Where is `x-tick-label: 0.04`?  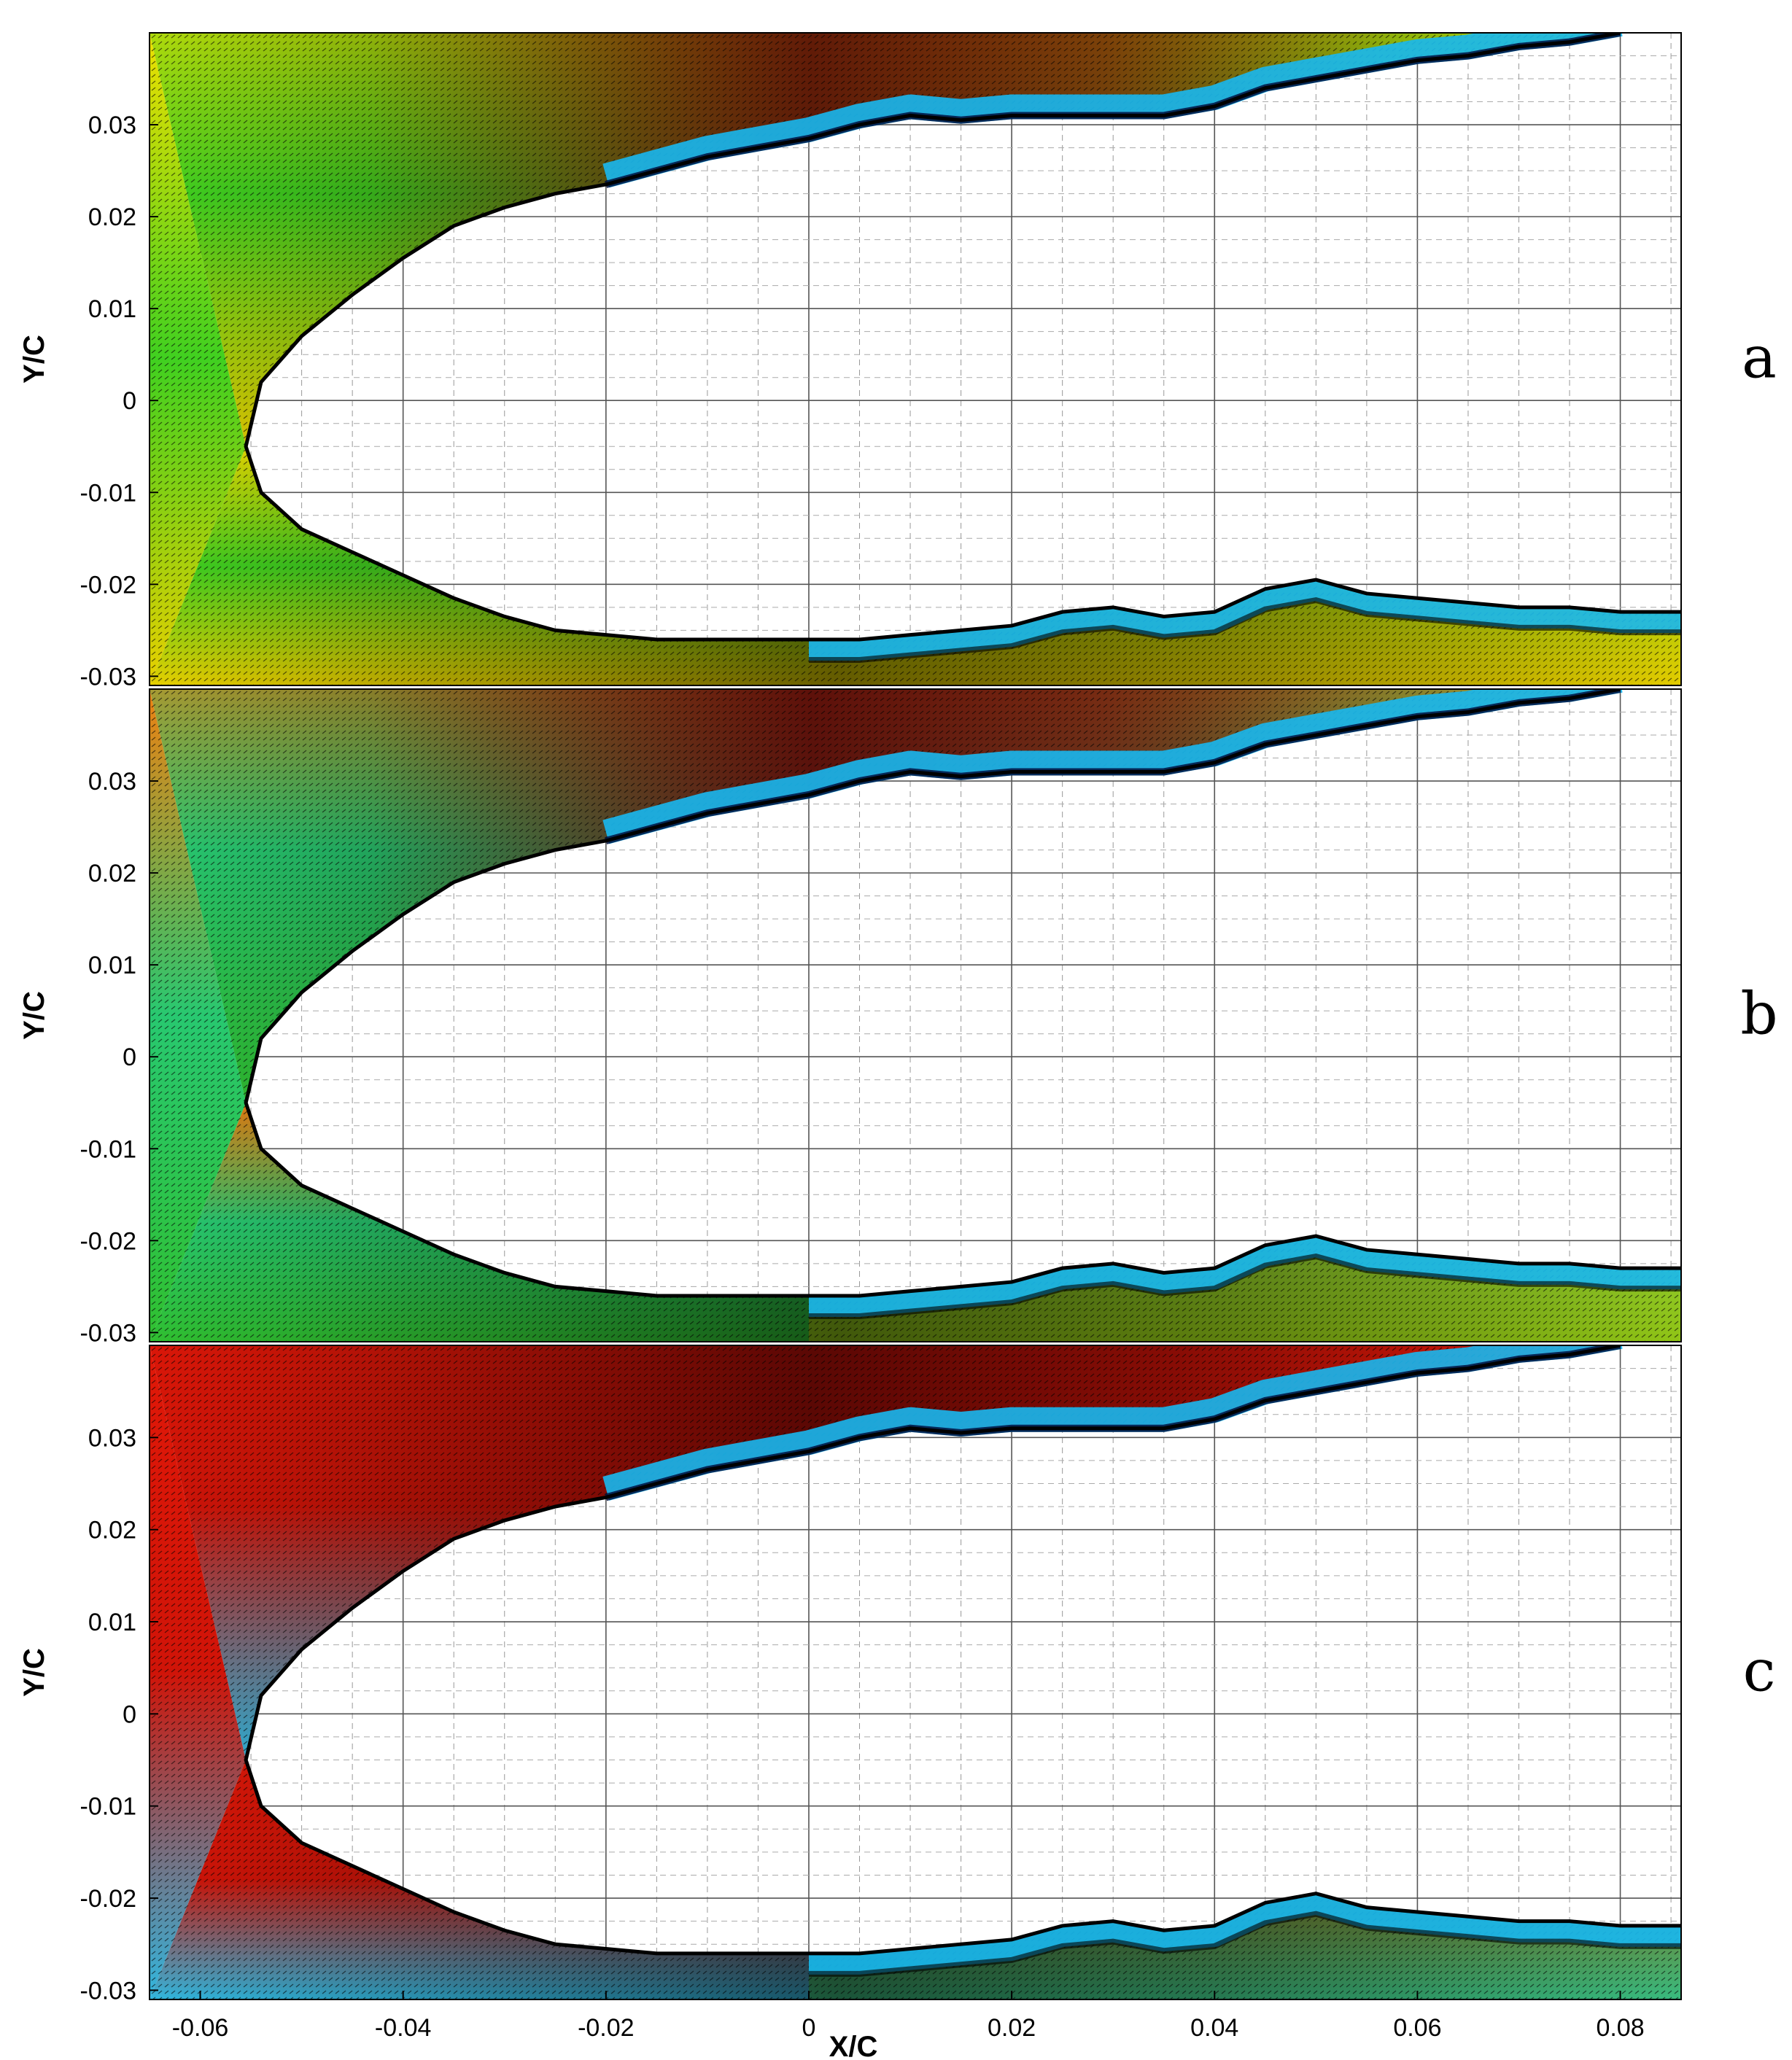
x-tick-label: 0.04 is located at coordinates (1214, 2028).